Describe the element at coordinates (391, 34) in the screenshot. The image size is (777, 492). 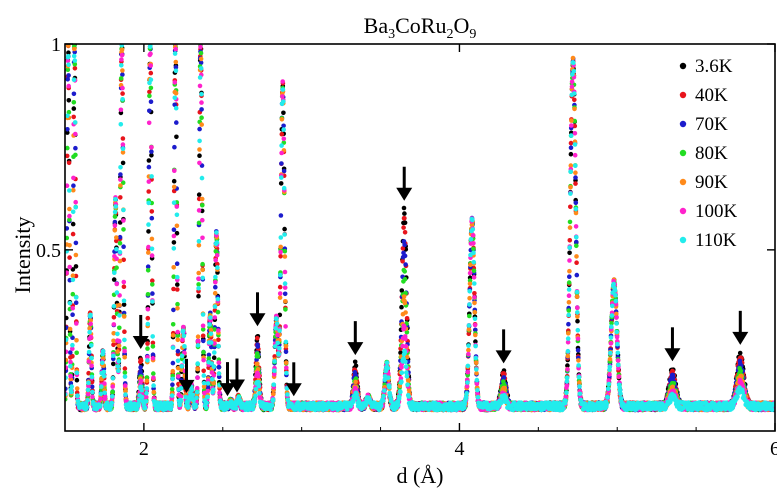
I see `title-sub1: 3` at that location.